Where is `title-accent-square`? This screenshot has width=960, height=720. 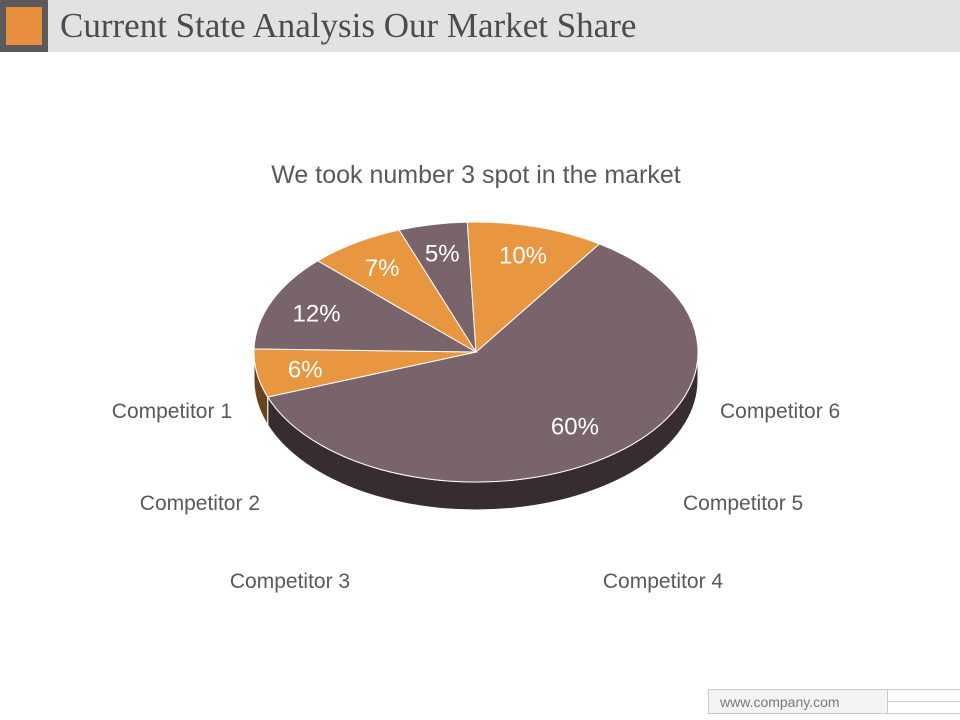
title-accent-square is located at coordinates (24, 26).